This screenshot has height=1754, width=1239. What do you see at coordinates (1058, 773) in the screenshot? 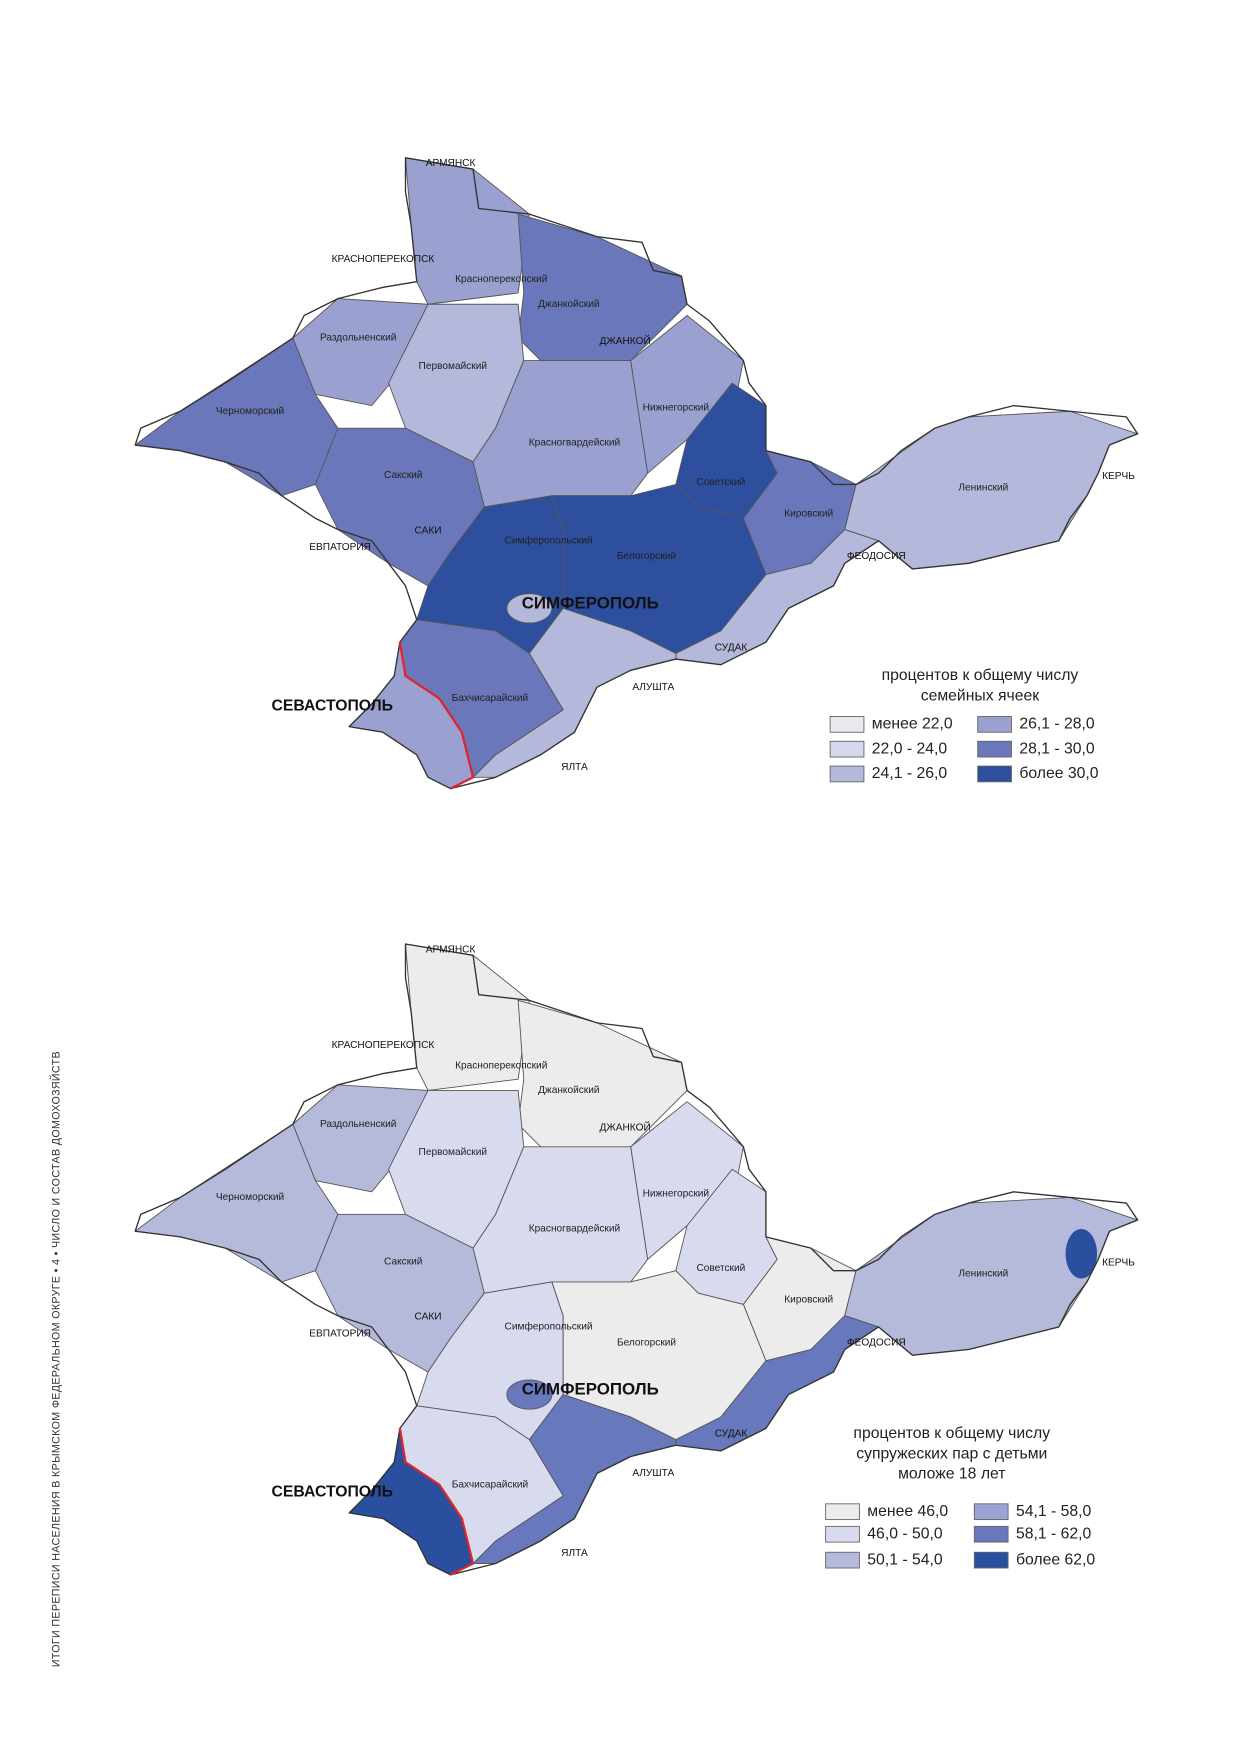
I see `legend-label: более 30,0` at bounding box center [1058, 773].